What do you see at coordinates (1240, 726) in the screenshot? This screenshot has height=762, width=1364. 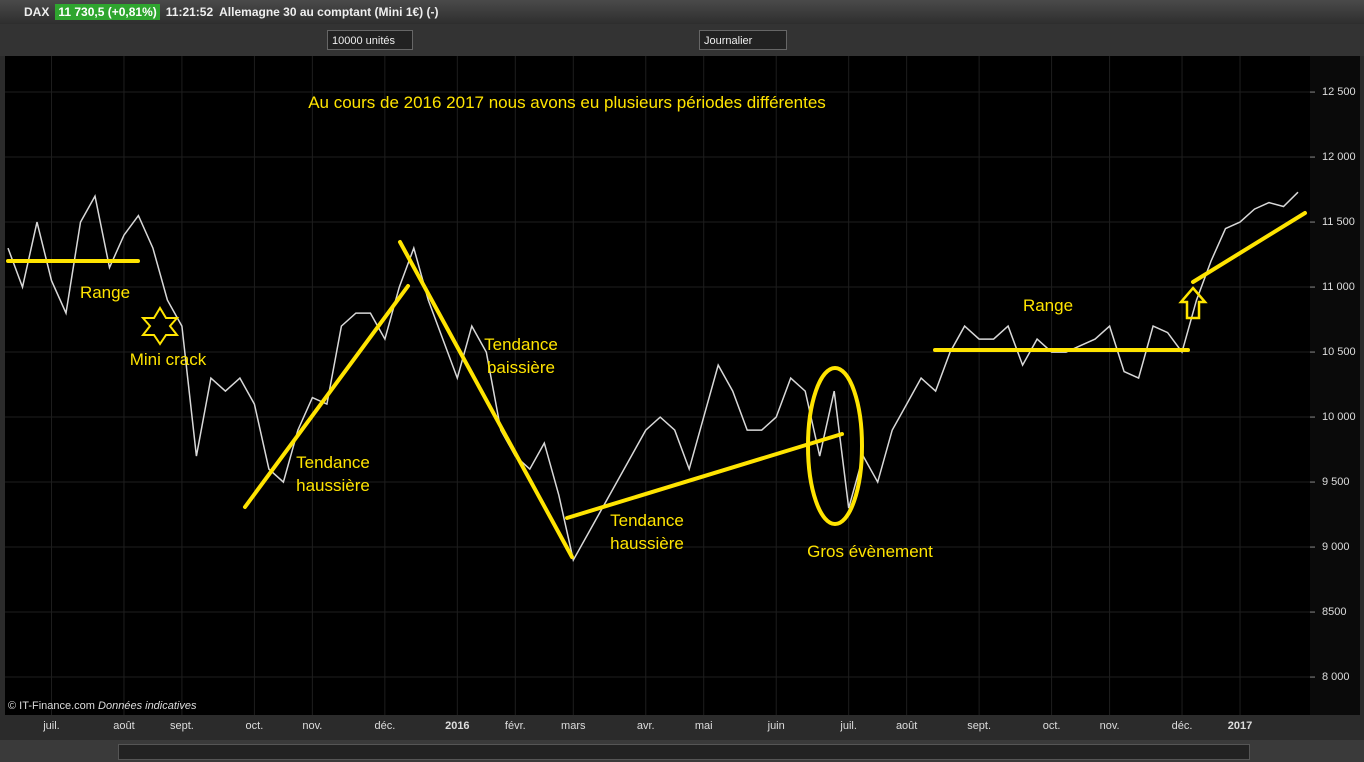 I see `x-tick-label: 2017` at bounding box center [1240, 726].